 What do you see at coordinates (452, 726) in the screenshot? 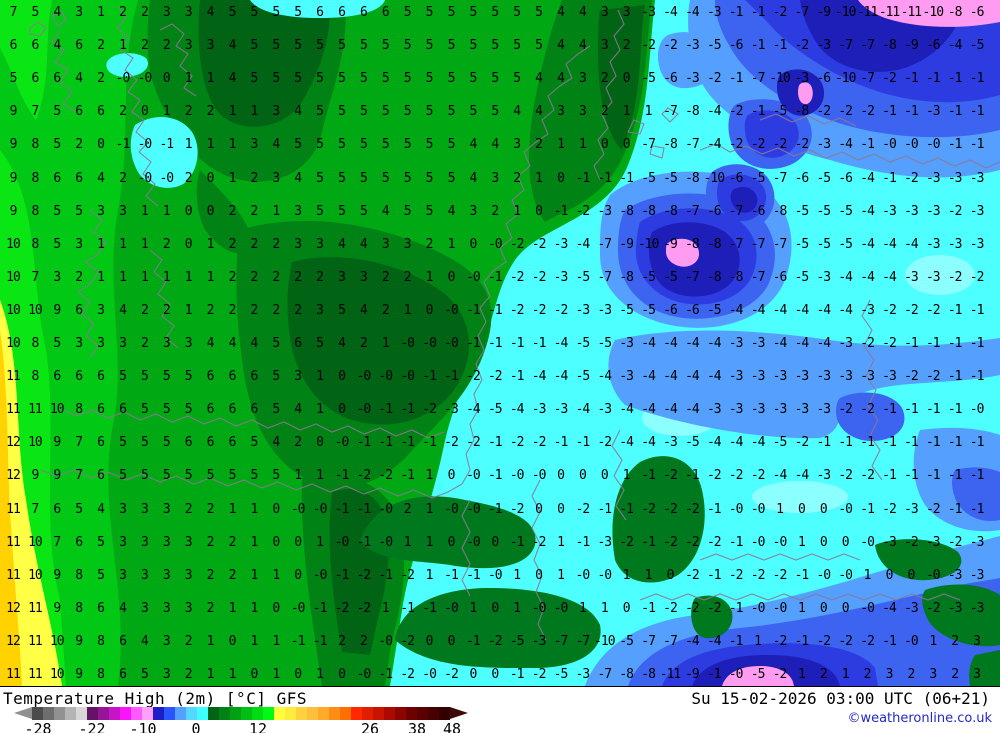
I see `colorbar-tick: 48` at bounding box center [452, 726].